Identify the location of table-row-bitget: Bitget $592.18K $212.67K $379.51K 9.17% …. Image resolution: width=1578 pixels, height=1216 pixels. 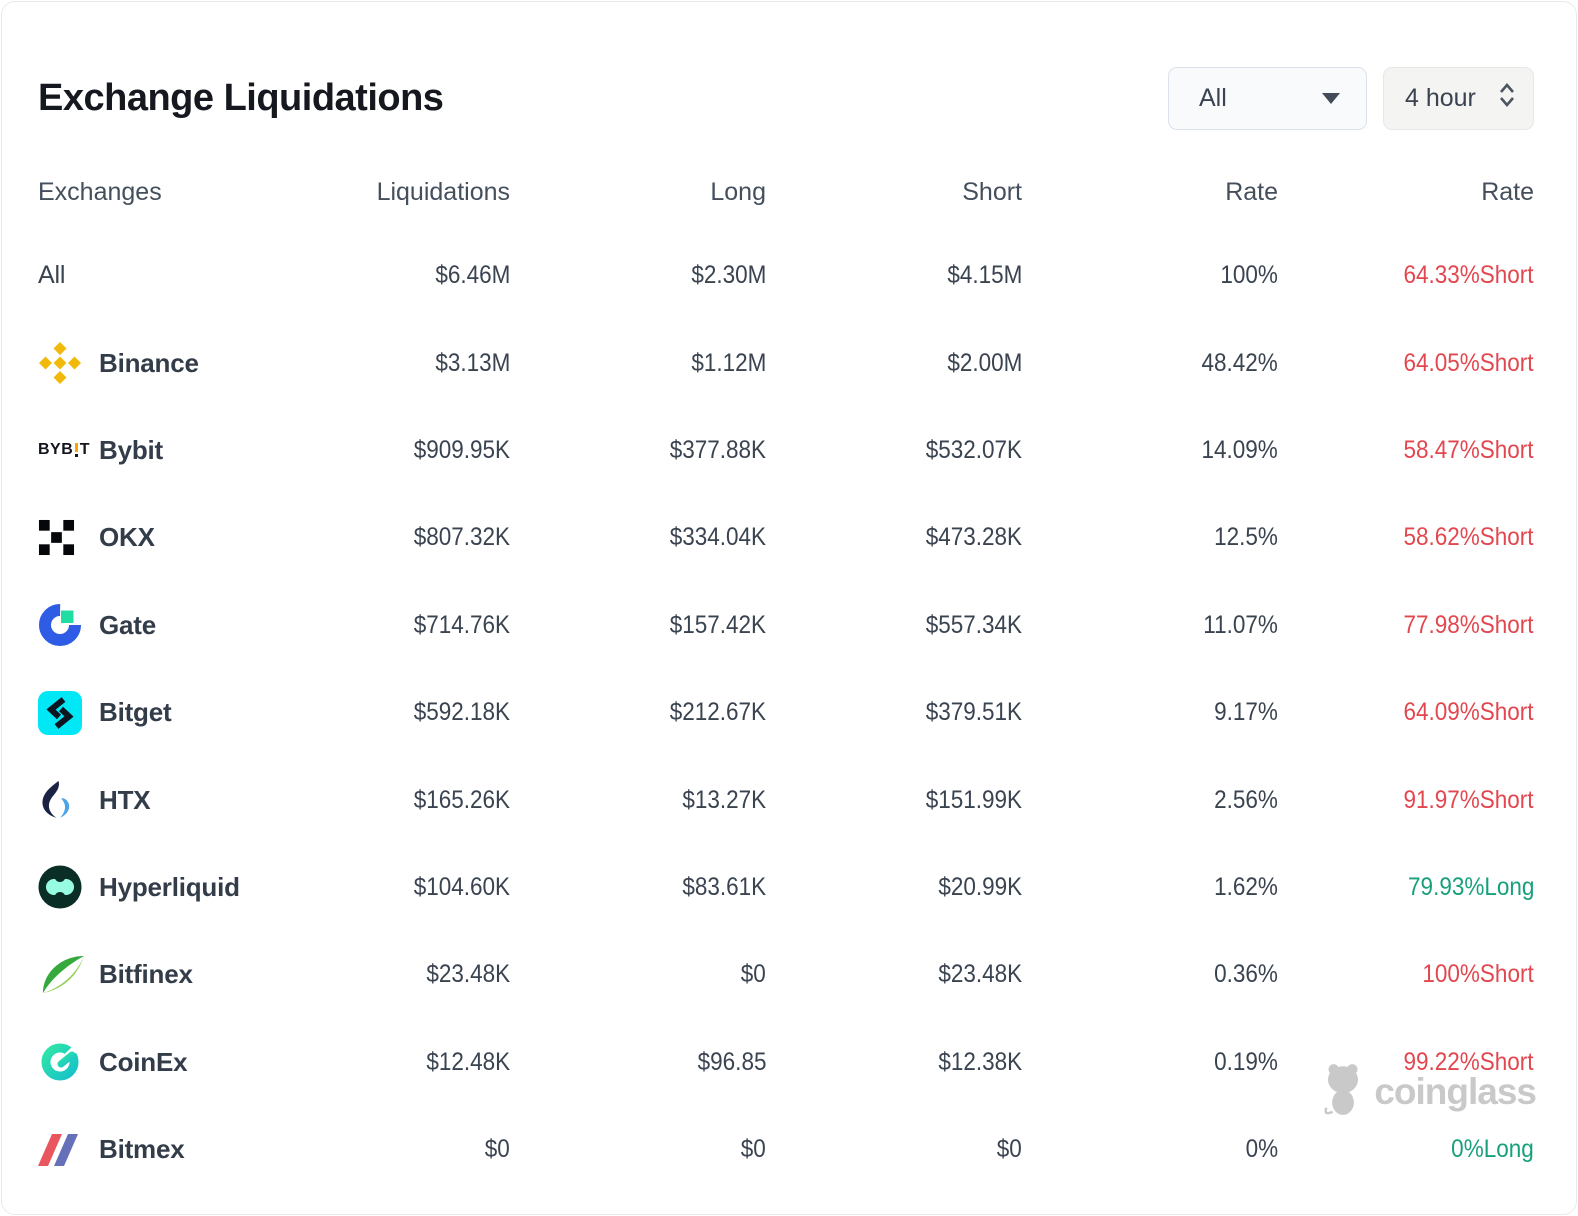
(786, 712).